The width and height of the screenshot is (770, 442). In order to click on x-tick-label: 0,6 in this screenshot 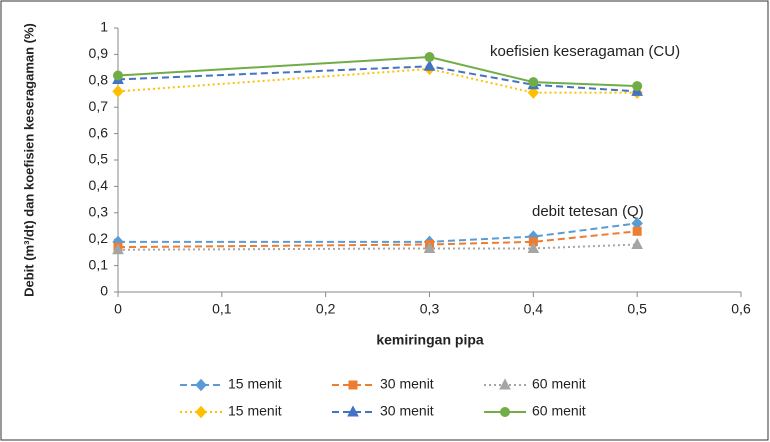, I will do `click(741, 309)`.